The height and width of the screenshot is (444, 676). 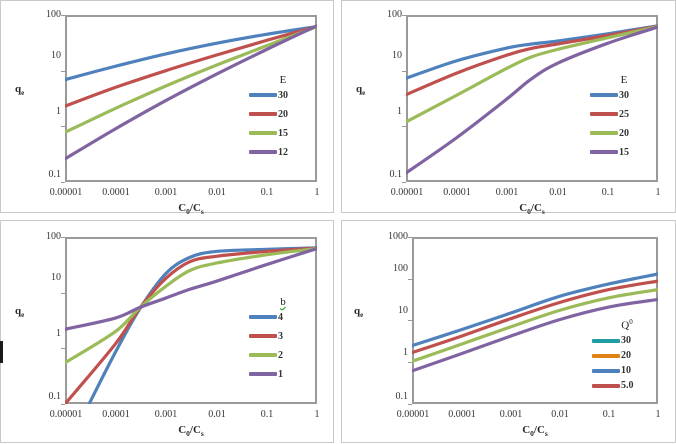 I want to click on legend-top-right: E 30 25 20 15, so click(x=624, y=119).